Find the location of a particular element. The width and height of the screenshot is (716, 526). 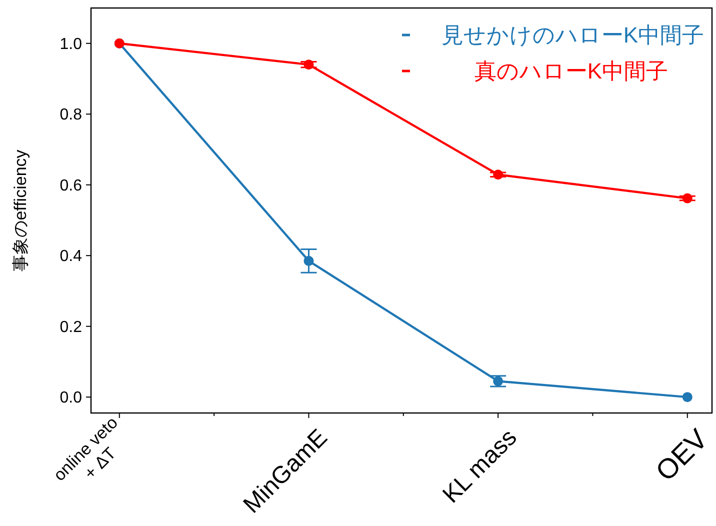

y-tick-label: 0.6 is located at coordinates (71, 185).